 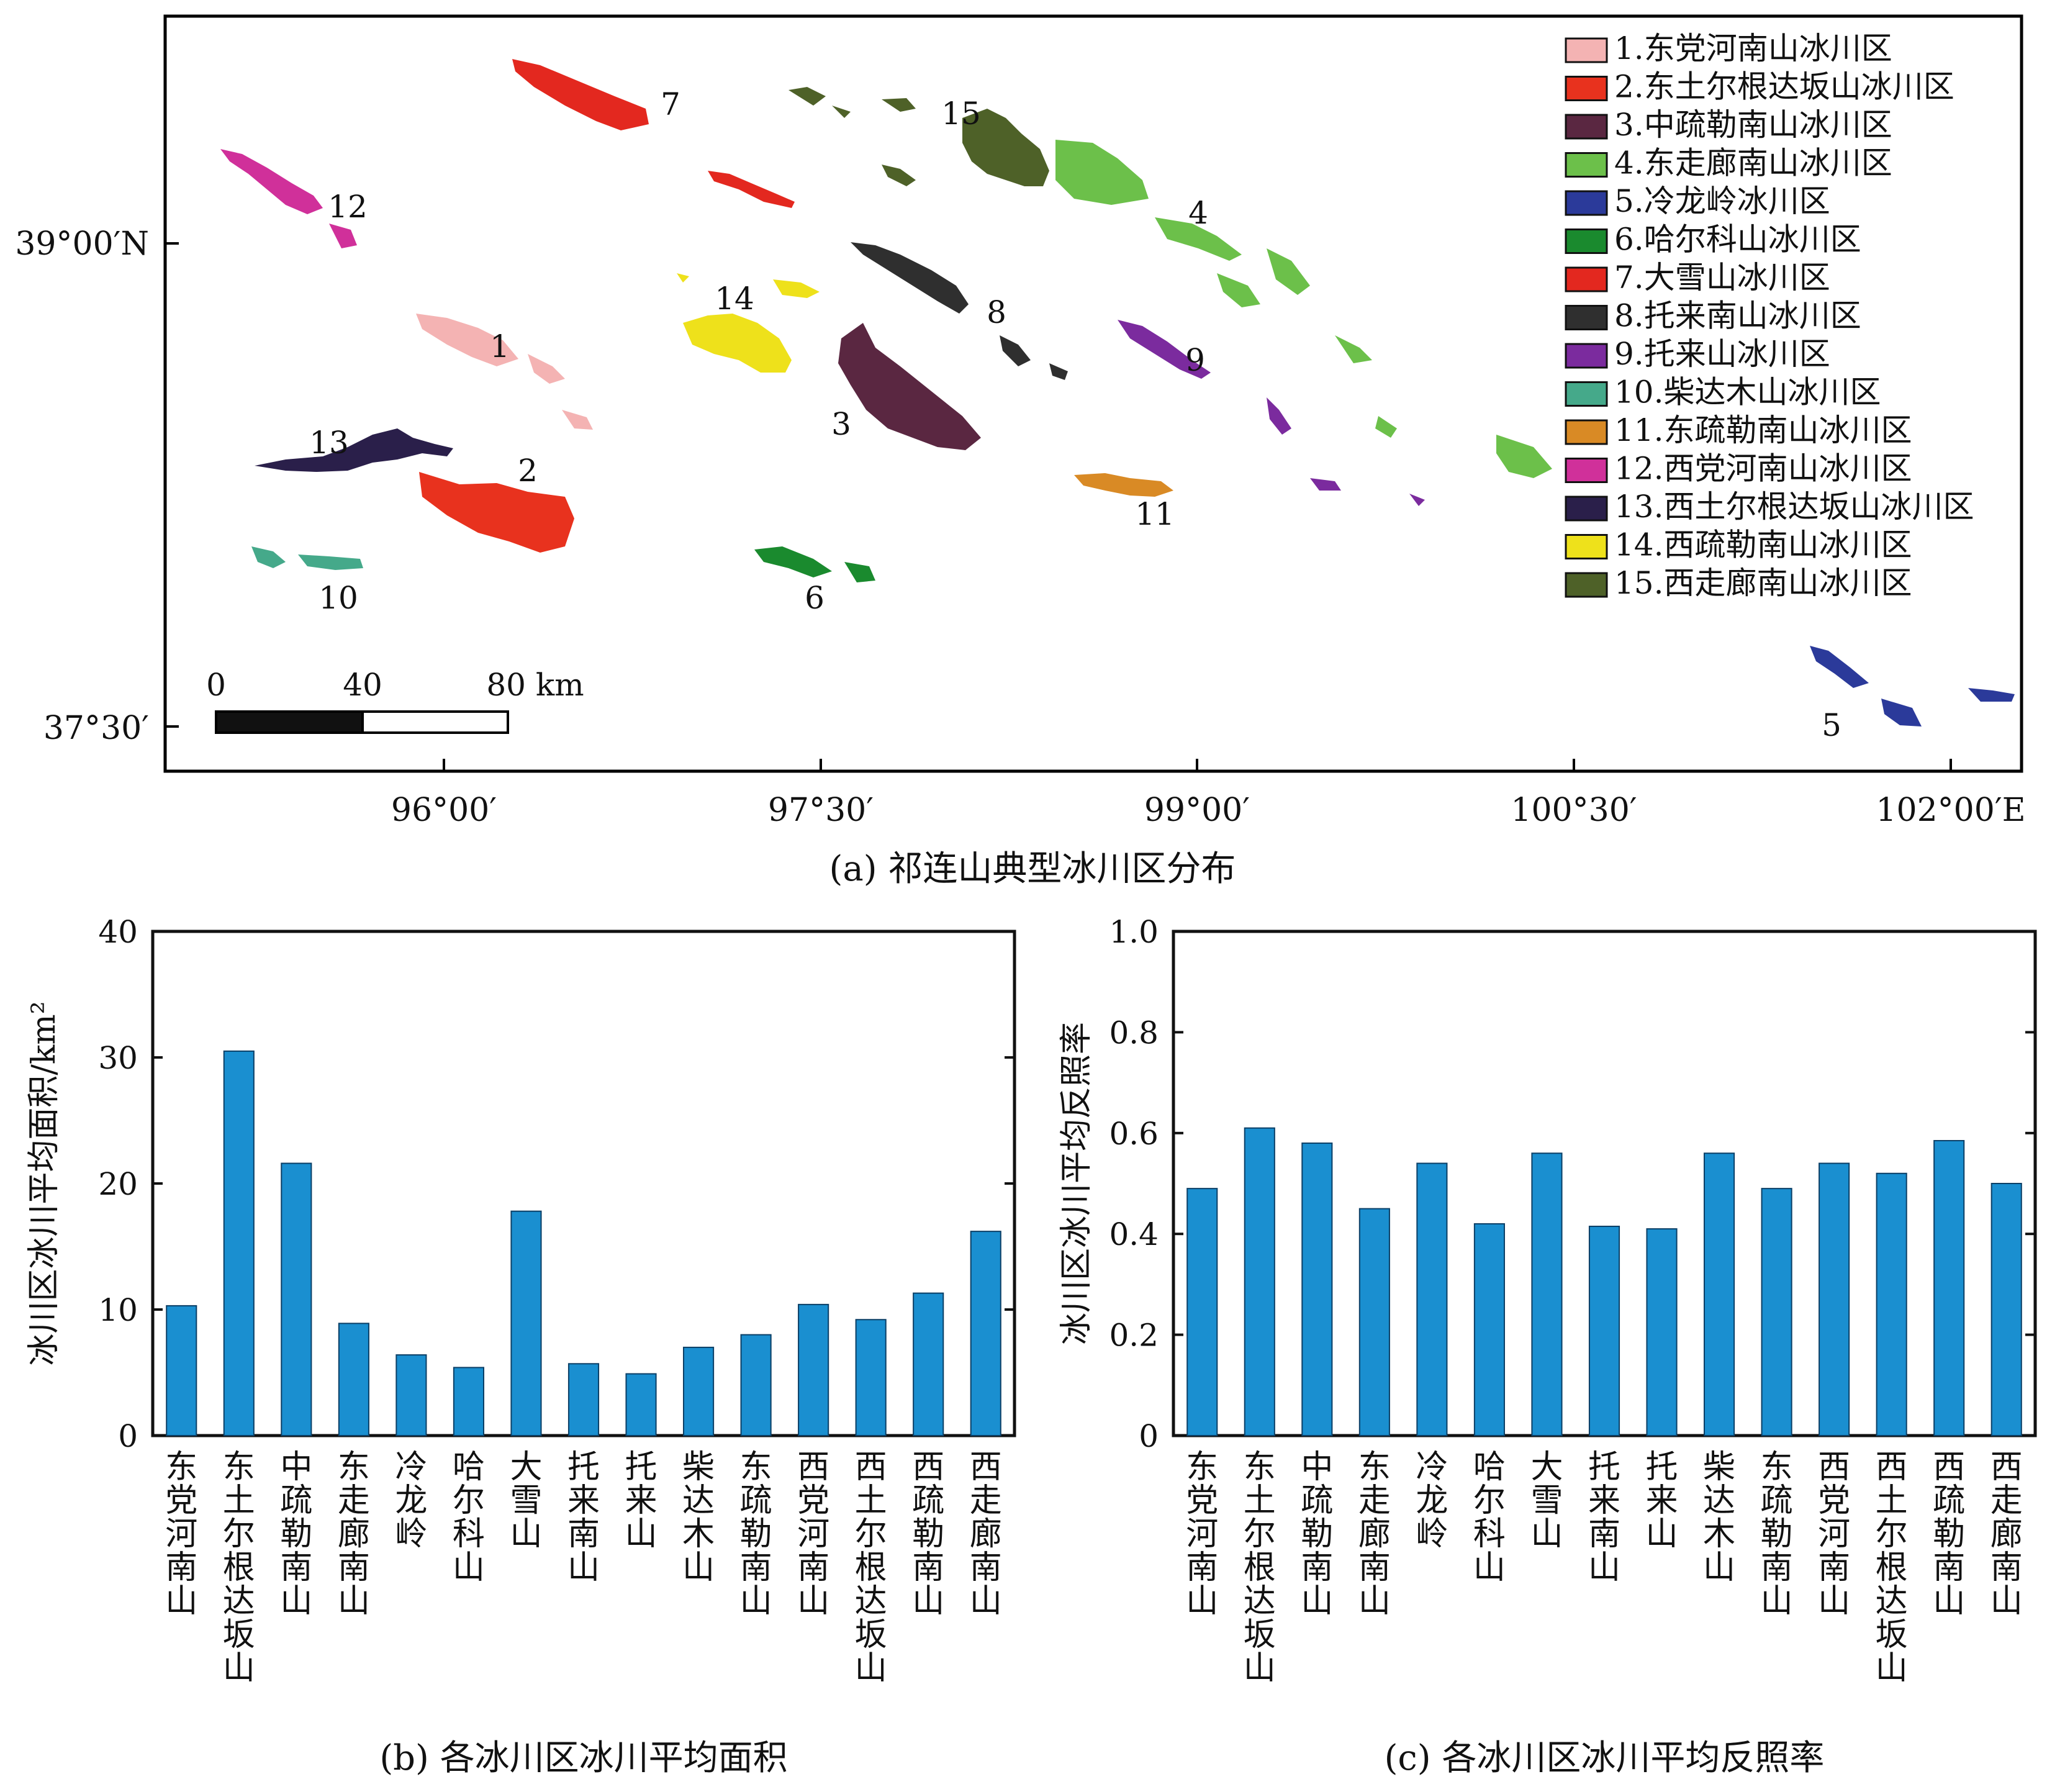 I want to click on x-tick-label: 托来山, so click(x=641, y=1501).